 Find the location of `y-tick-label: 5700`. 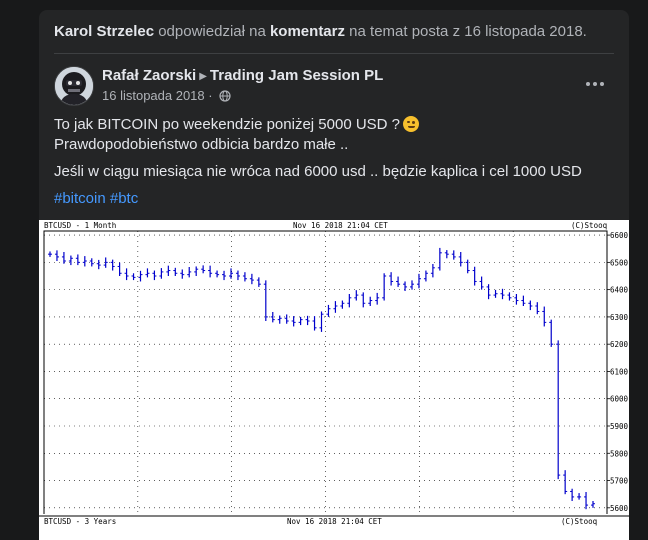

y-tick-label: 5700 is located at coordinates (619, 481).